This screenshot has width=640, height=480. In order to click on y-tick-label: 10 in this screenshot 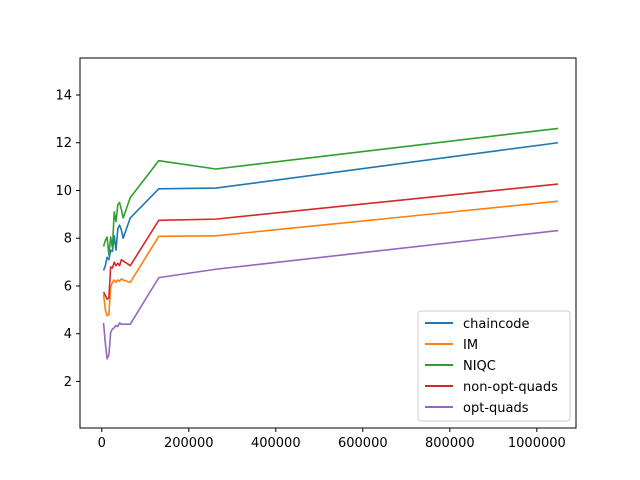, I will do `click(63, 191)`.